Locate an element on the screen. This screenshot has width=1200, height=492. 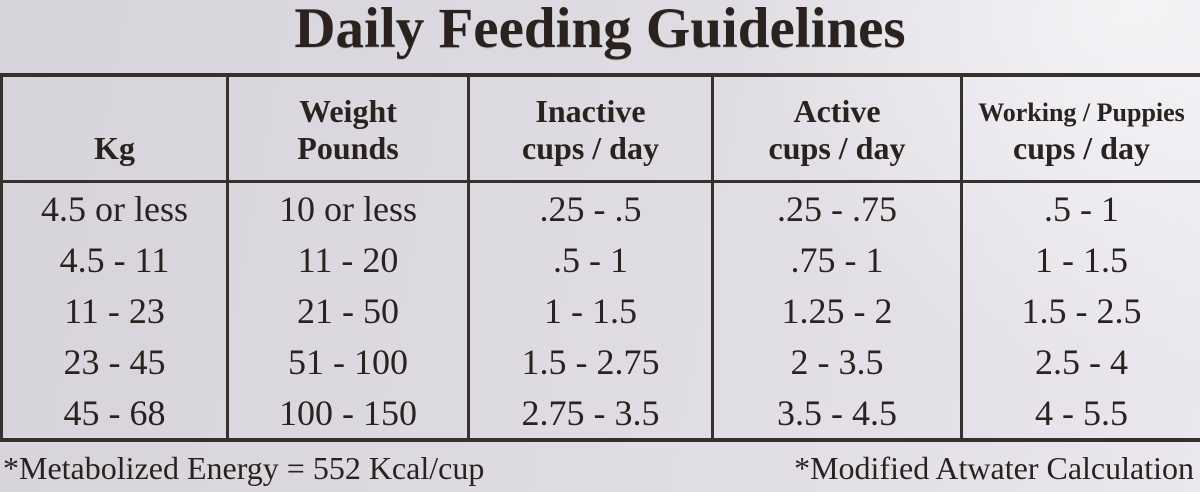
column-header-kg-label: Kg is located at coordinates (114, 148).